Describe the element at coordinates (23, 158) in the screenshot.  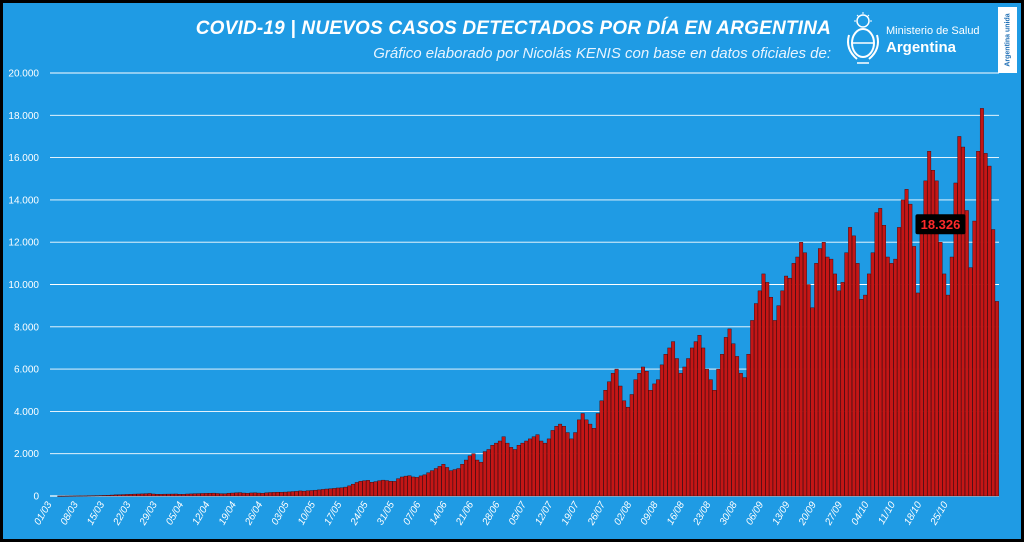
I see `y-tick-label: 16.000` at that location.